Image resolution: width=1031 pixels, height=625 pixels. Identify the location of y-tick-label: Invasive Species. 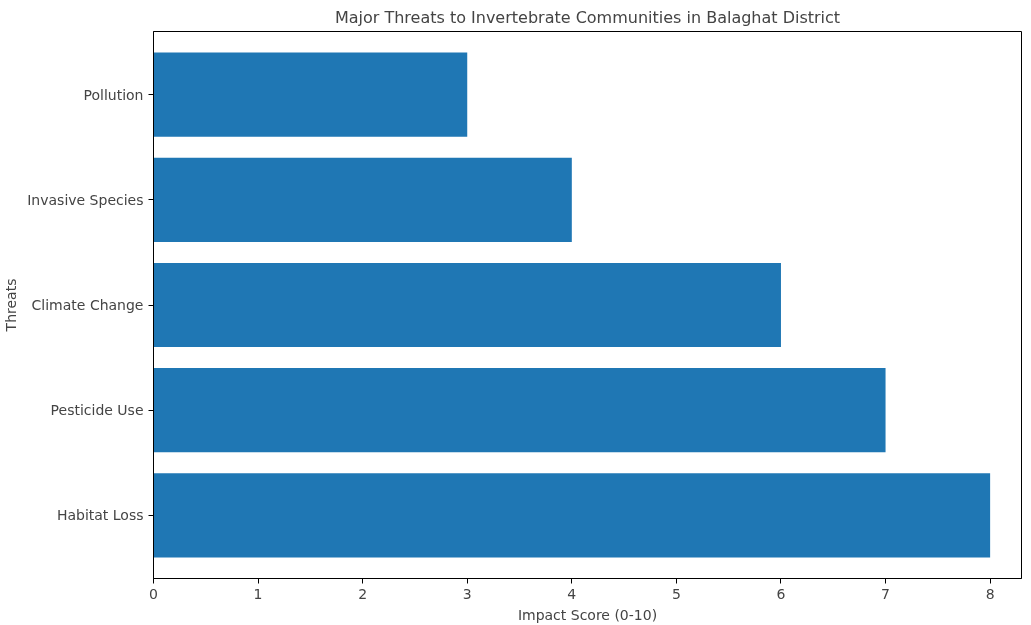
(85, 199).